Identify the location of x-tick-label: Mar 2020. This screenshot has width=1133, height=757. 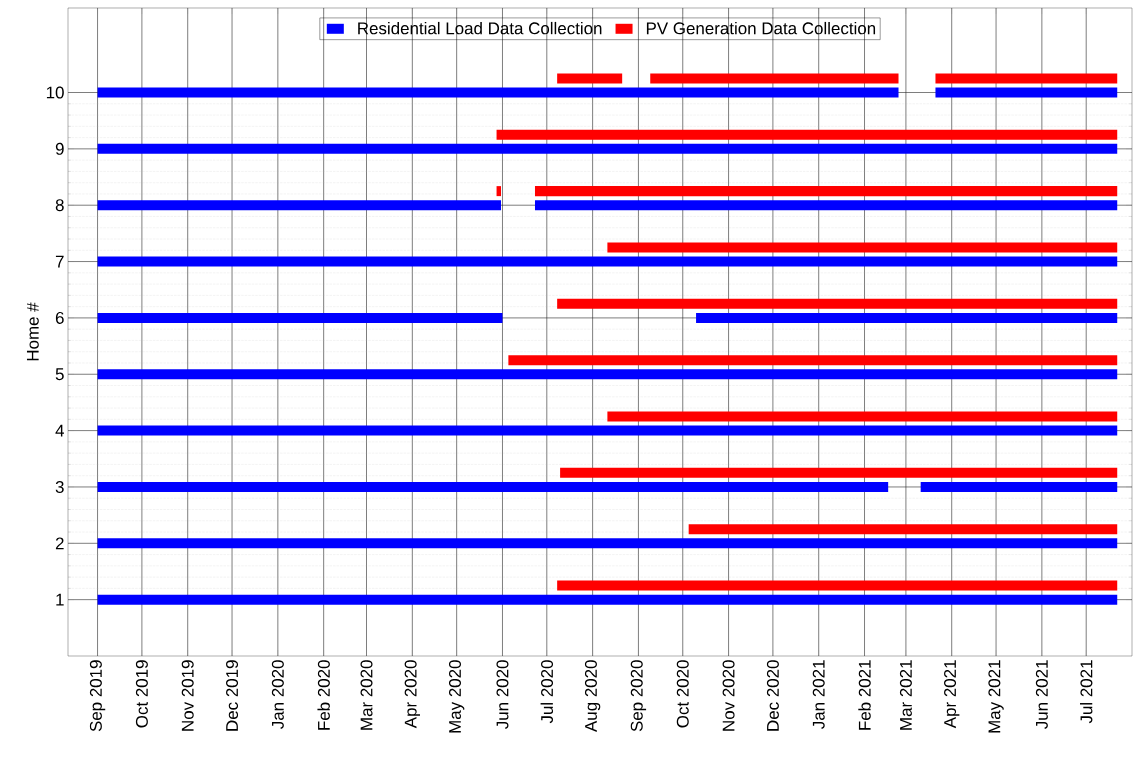
(366, 695).